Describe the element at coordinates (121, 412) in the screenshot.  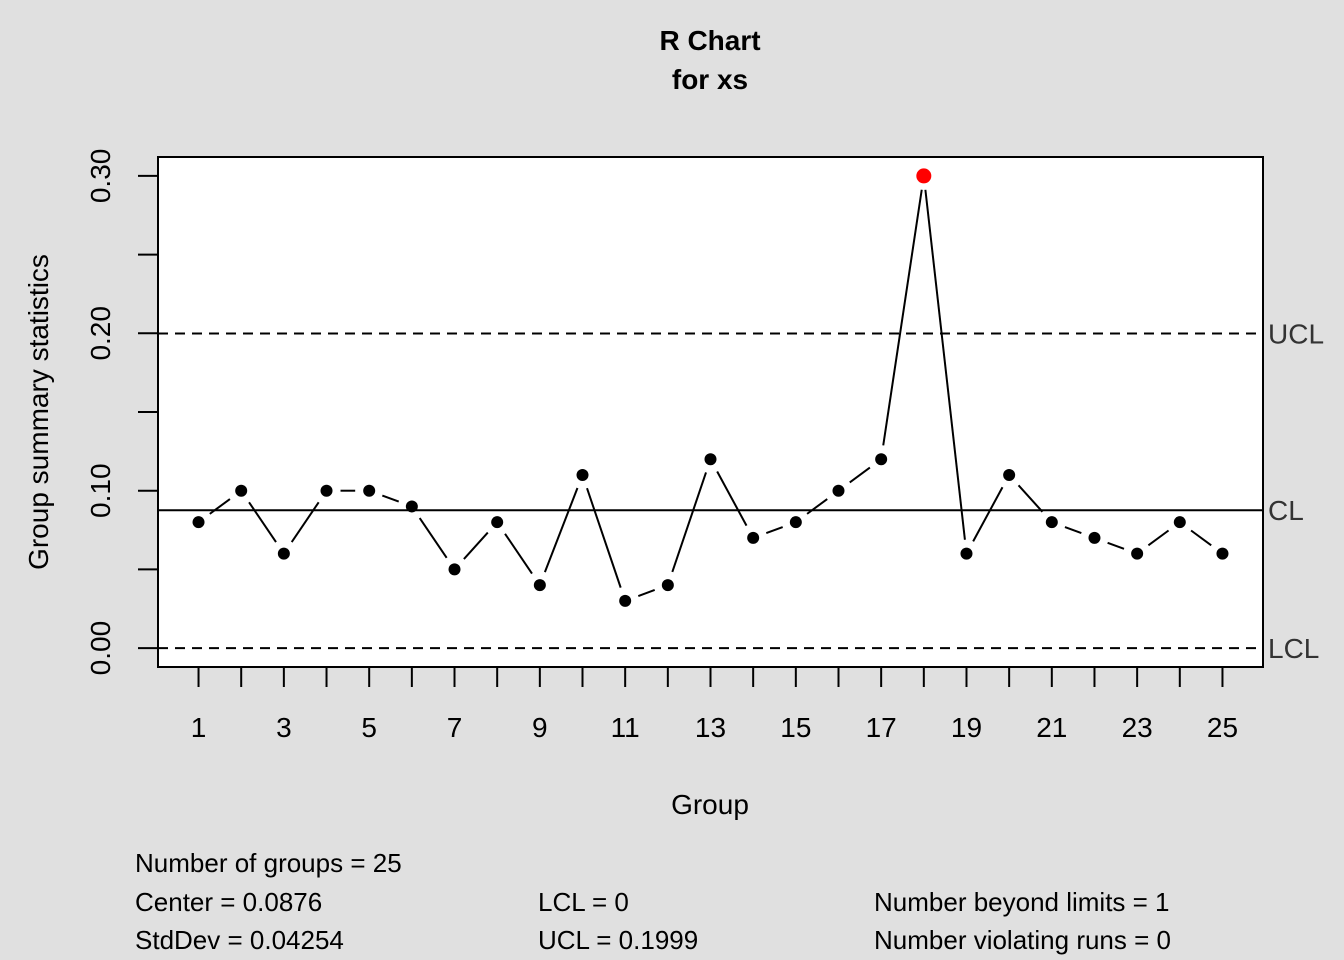
I see `y-axis: 0.00 0.10 0.20 0.30` at that location.